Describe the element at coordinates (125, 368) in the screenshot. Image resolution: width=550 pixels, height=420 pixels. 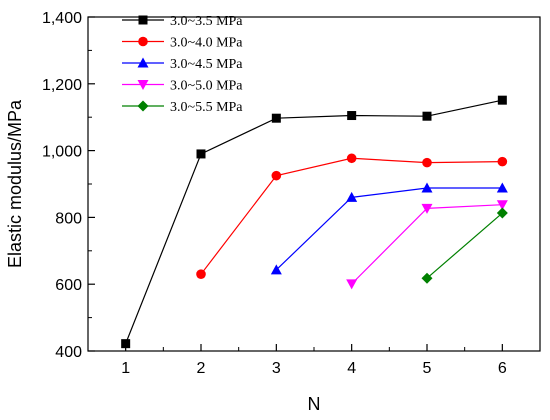
I see `x-tick-label: 1` at that location.